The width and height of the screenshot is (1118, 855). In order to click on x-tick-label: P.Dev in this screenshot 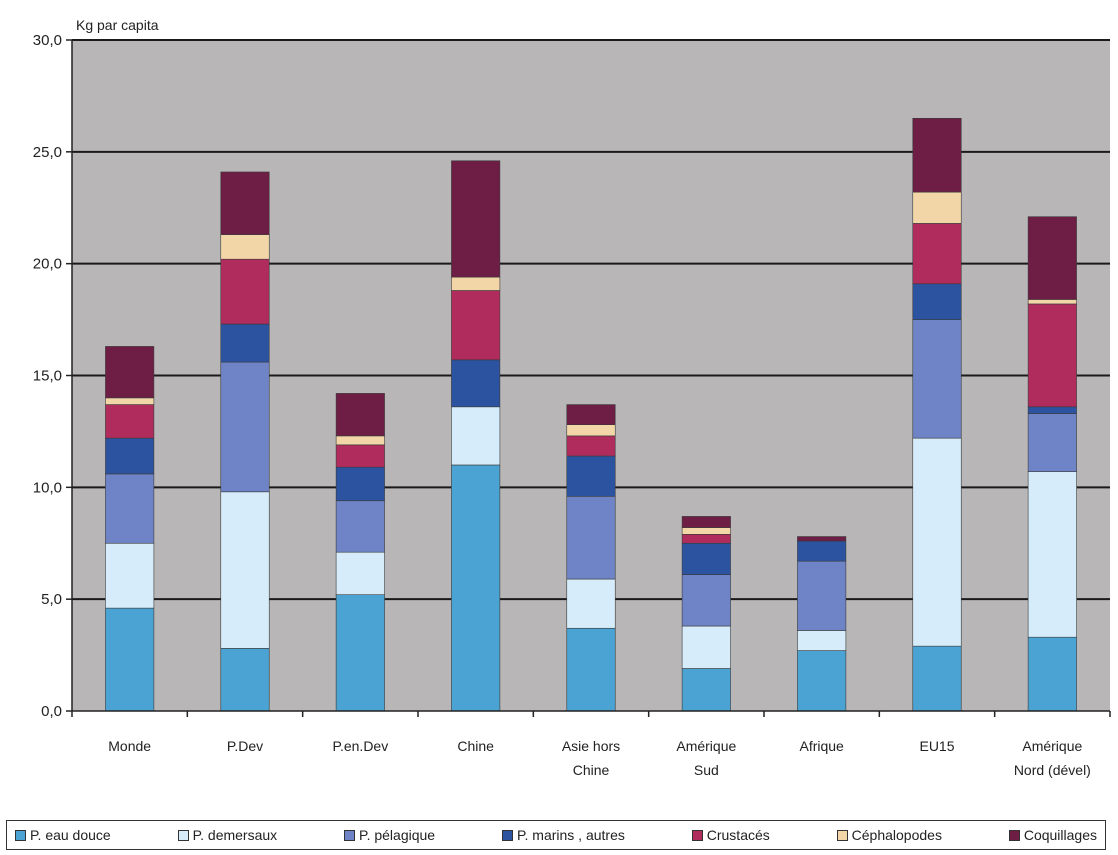, I will do `click(245, 746)`.